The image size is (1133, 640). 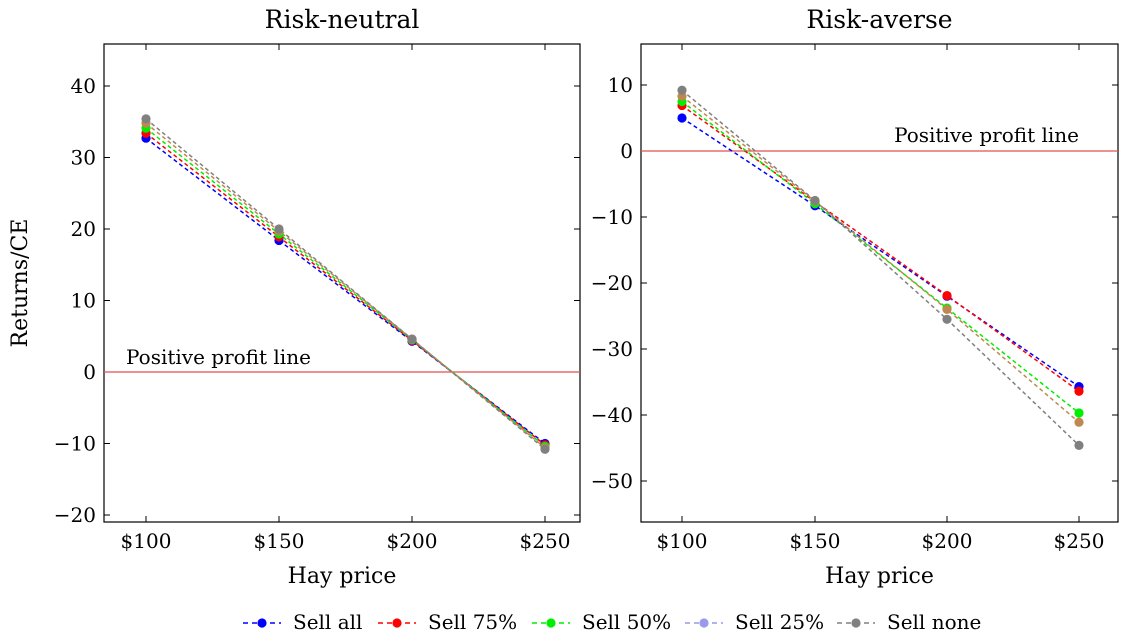 I want to click on panel2-title: Risk-averse, so click(x=879, y=19).